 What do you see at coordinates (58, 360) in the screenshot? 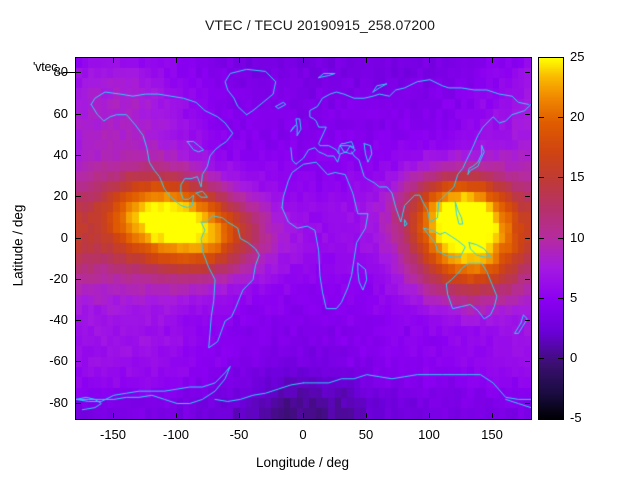
I see `y-tick-label: -60` at bounding box center [58, 360].